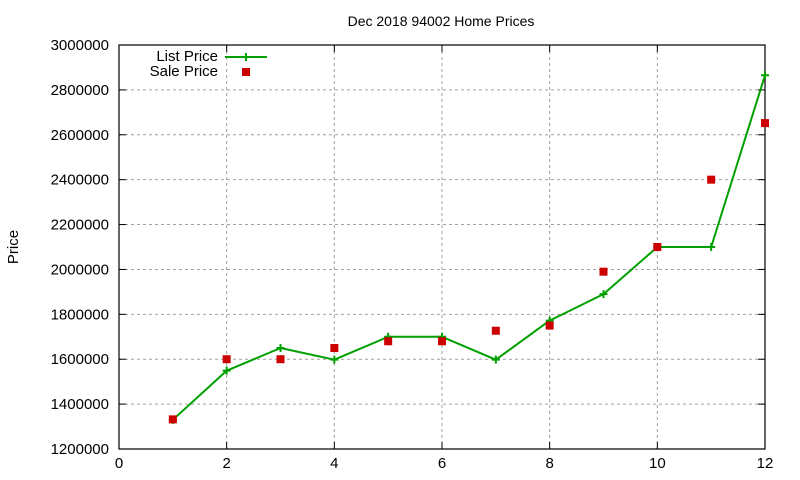  I want to click on y-tick-label: 1400000, so click(80, 404).